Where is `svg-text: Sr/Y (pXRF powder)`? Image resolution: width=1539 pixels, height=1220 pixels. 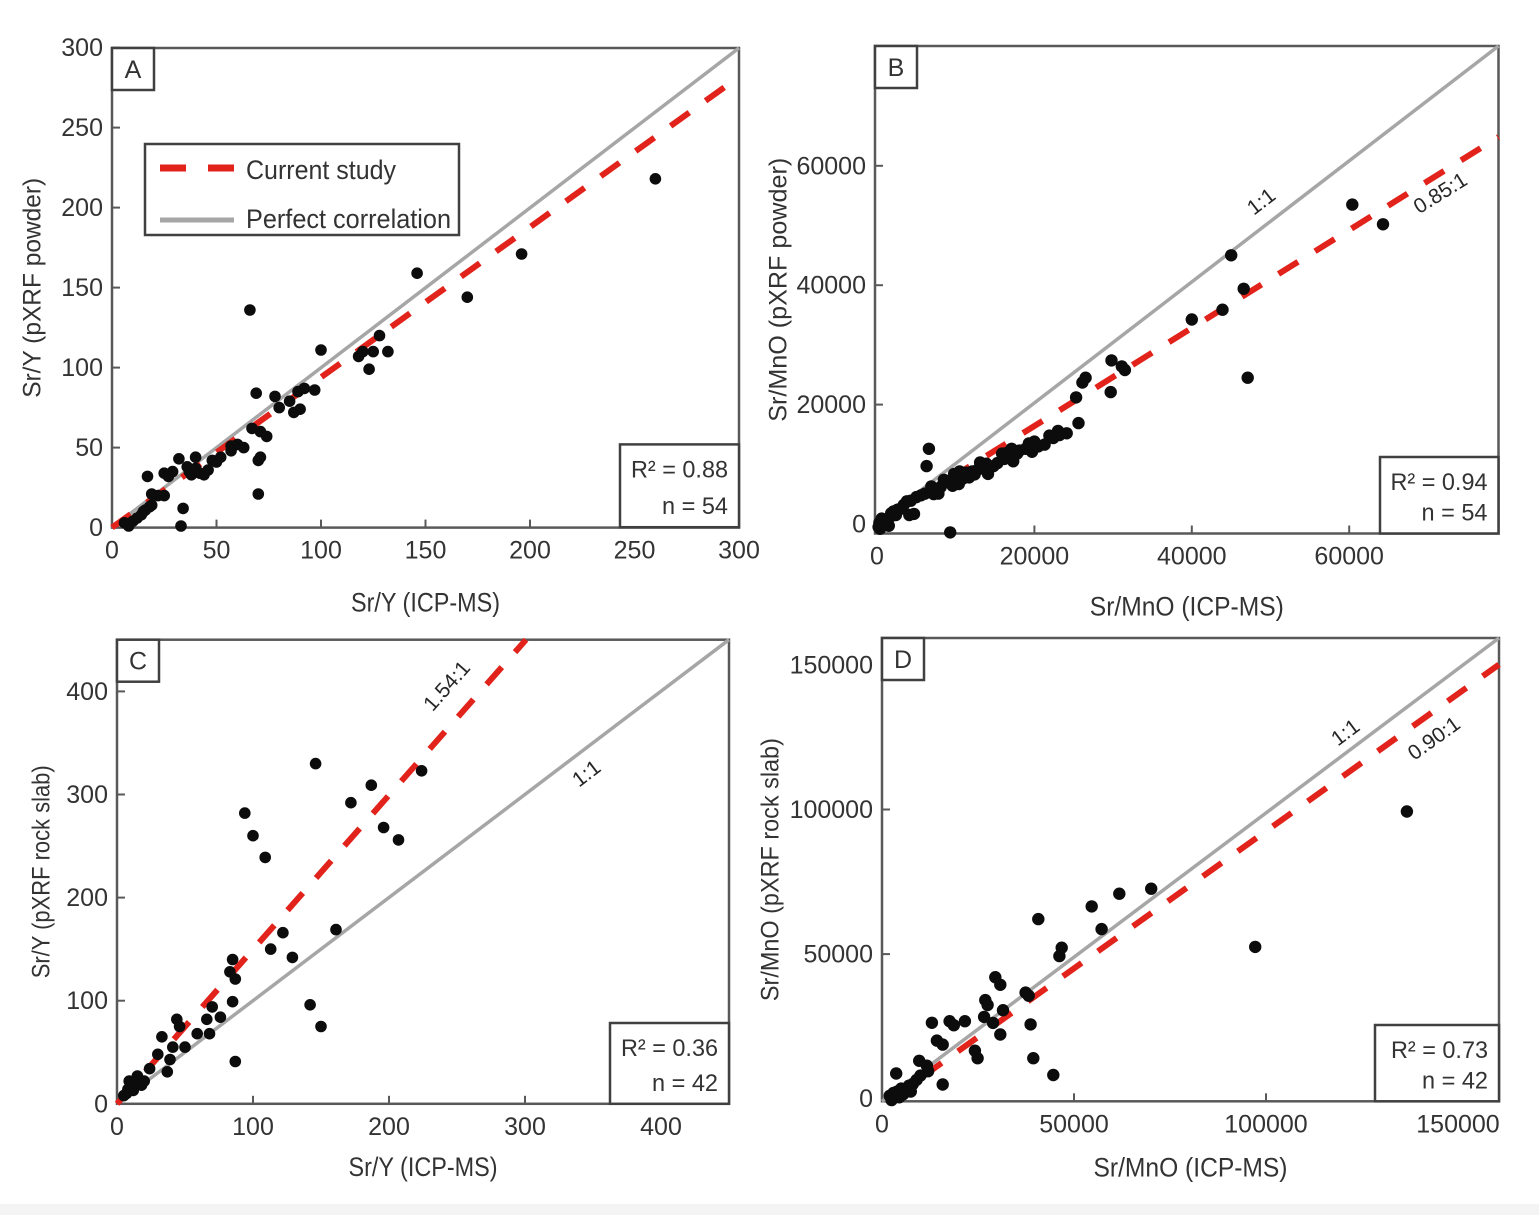
svg-text: Sr/Y (pXRF powder) is located at coordinates (33, 288).